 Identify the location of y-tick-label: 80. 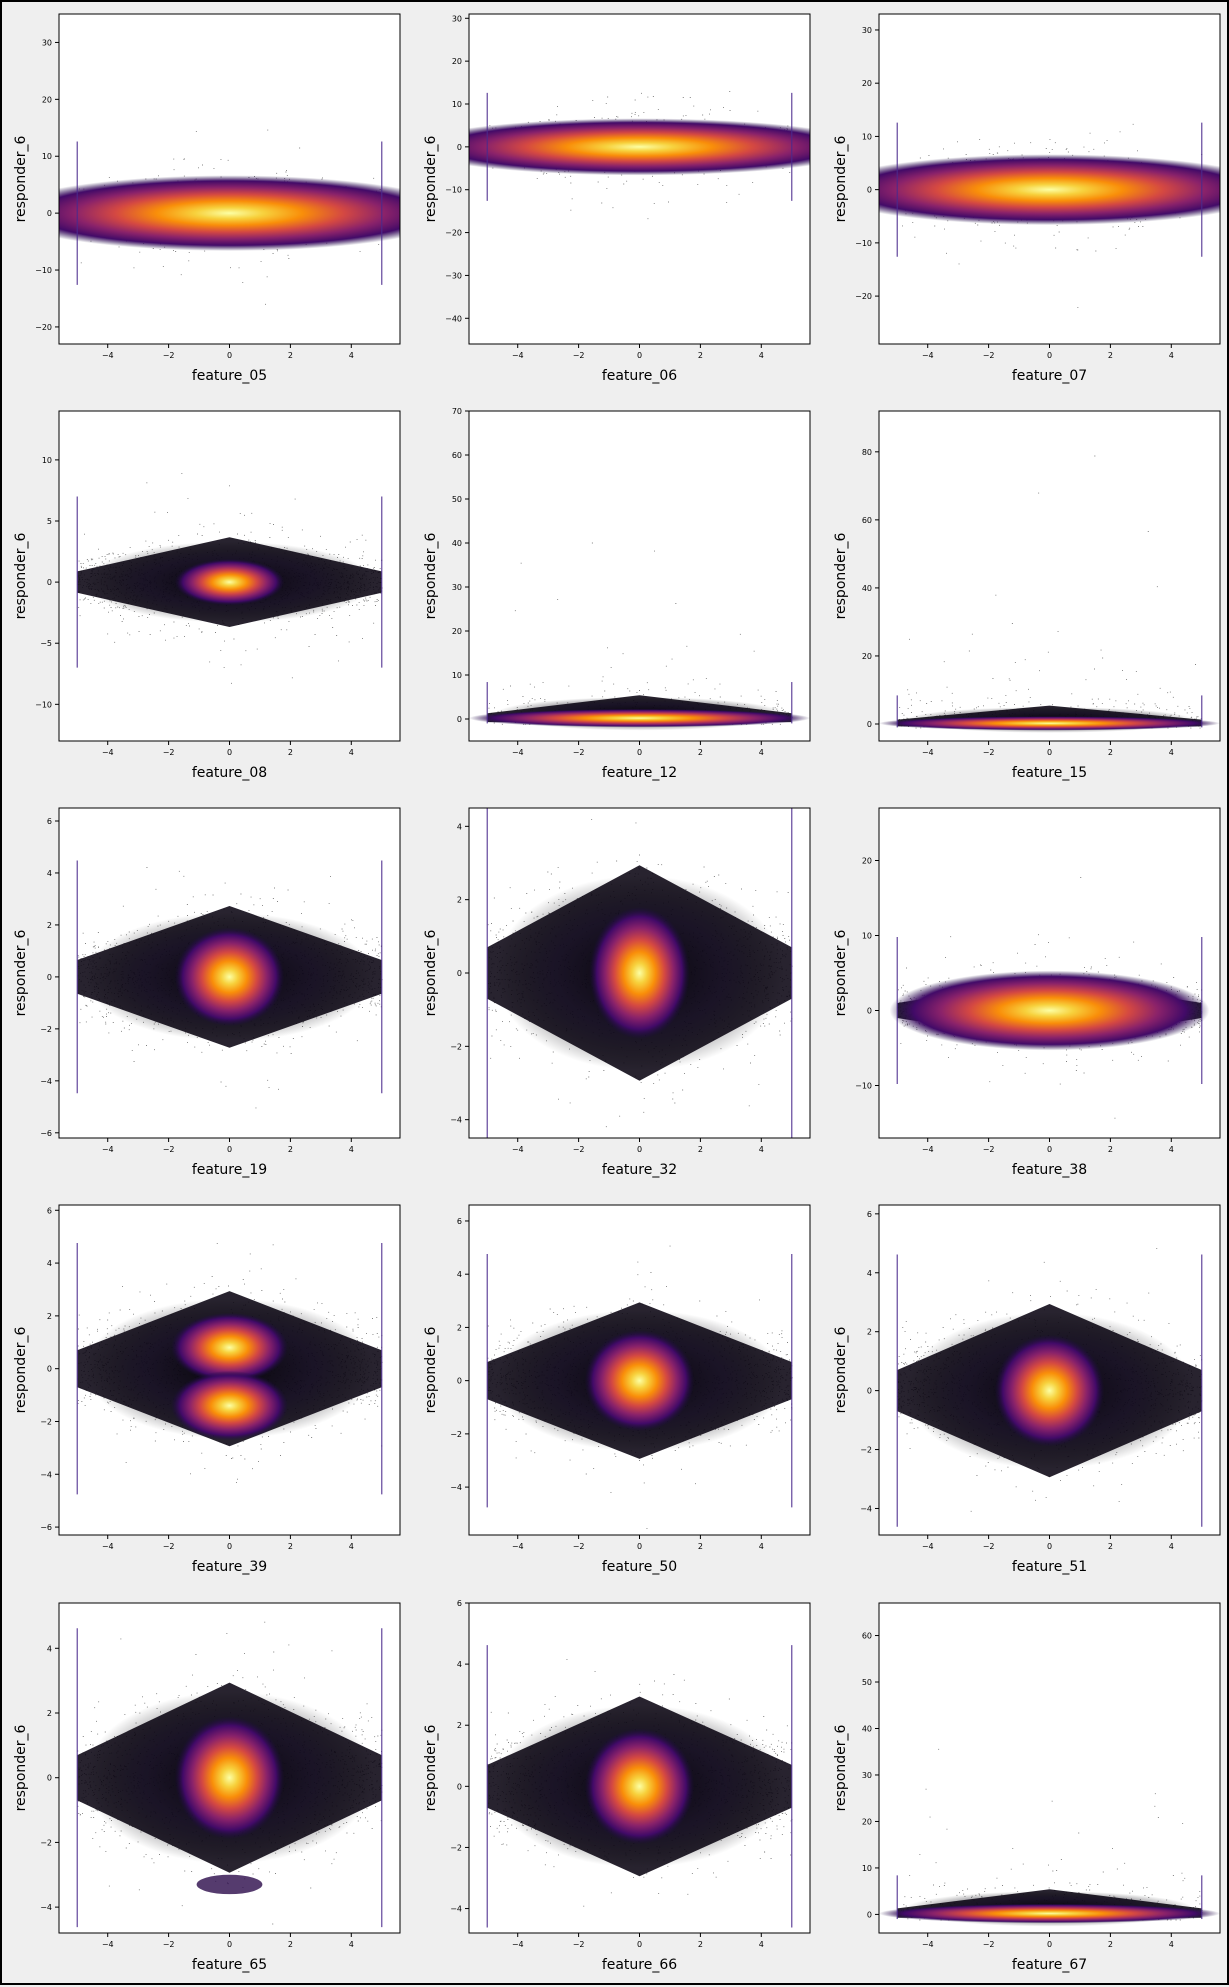
(867, 452).